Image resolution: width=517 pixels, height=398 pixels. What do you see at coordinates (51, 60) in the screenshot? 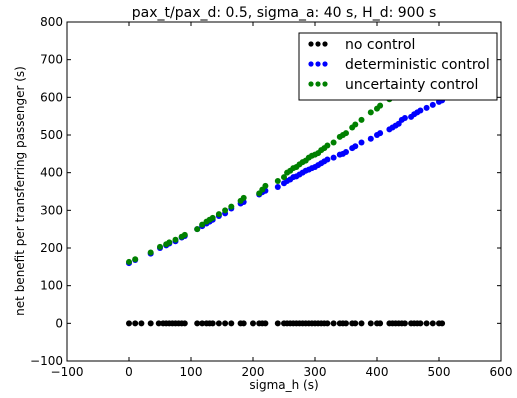
I see `y-tick-label: 700` at bounding box center [51, 60].